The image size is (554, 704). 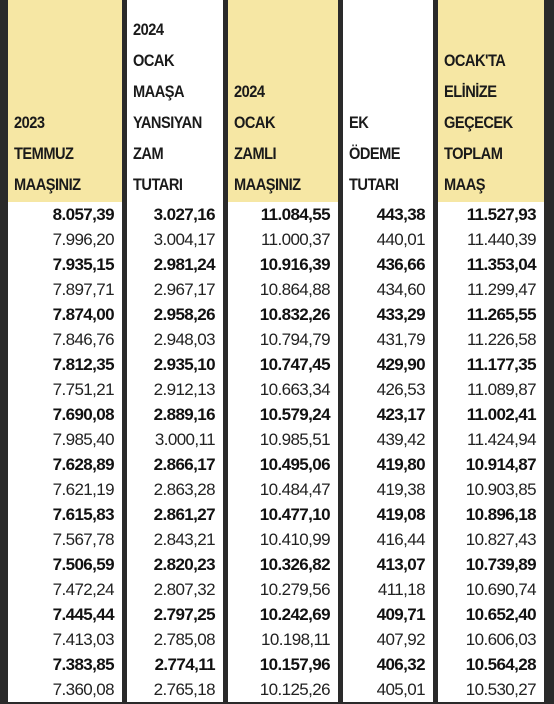 I want to click on table-cell: 419,08, so click(x=401, y=514).